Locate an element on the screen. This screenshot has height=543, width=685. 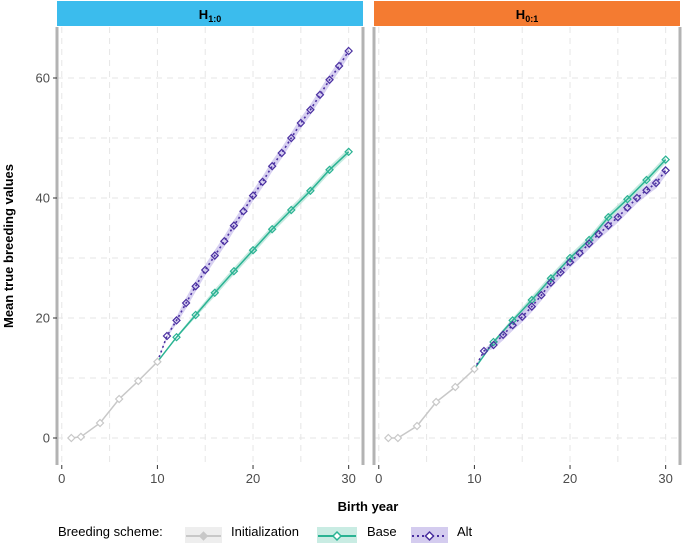
legend-title-text: Breeding scheme: is located at coordinates (110, 531).